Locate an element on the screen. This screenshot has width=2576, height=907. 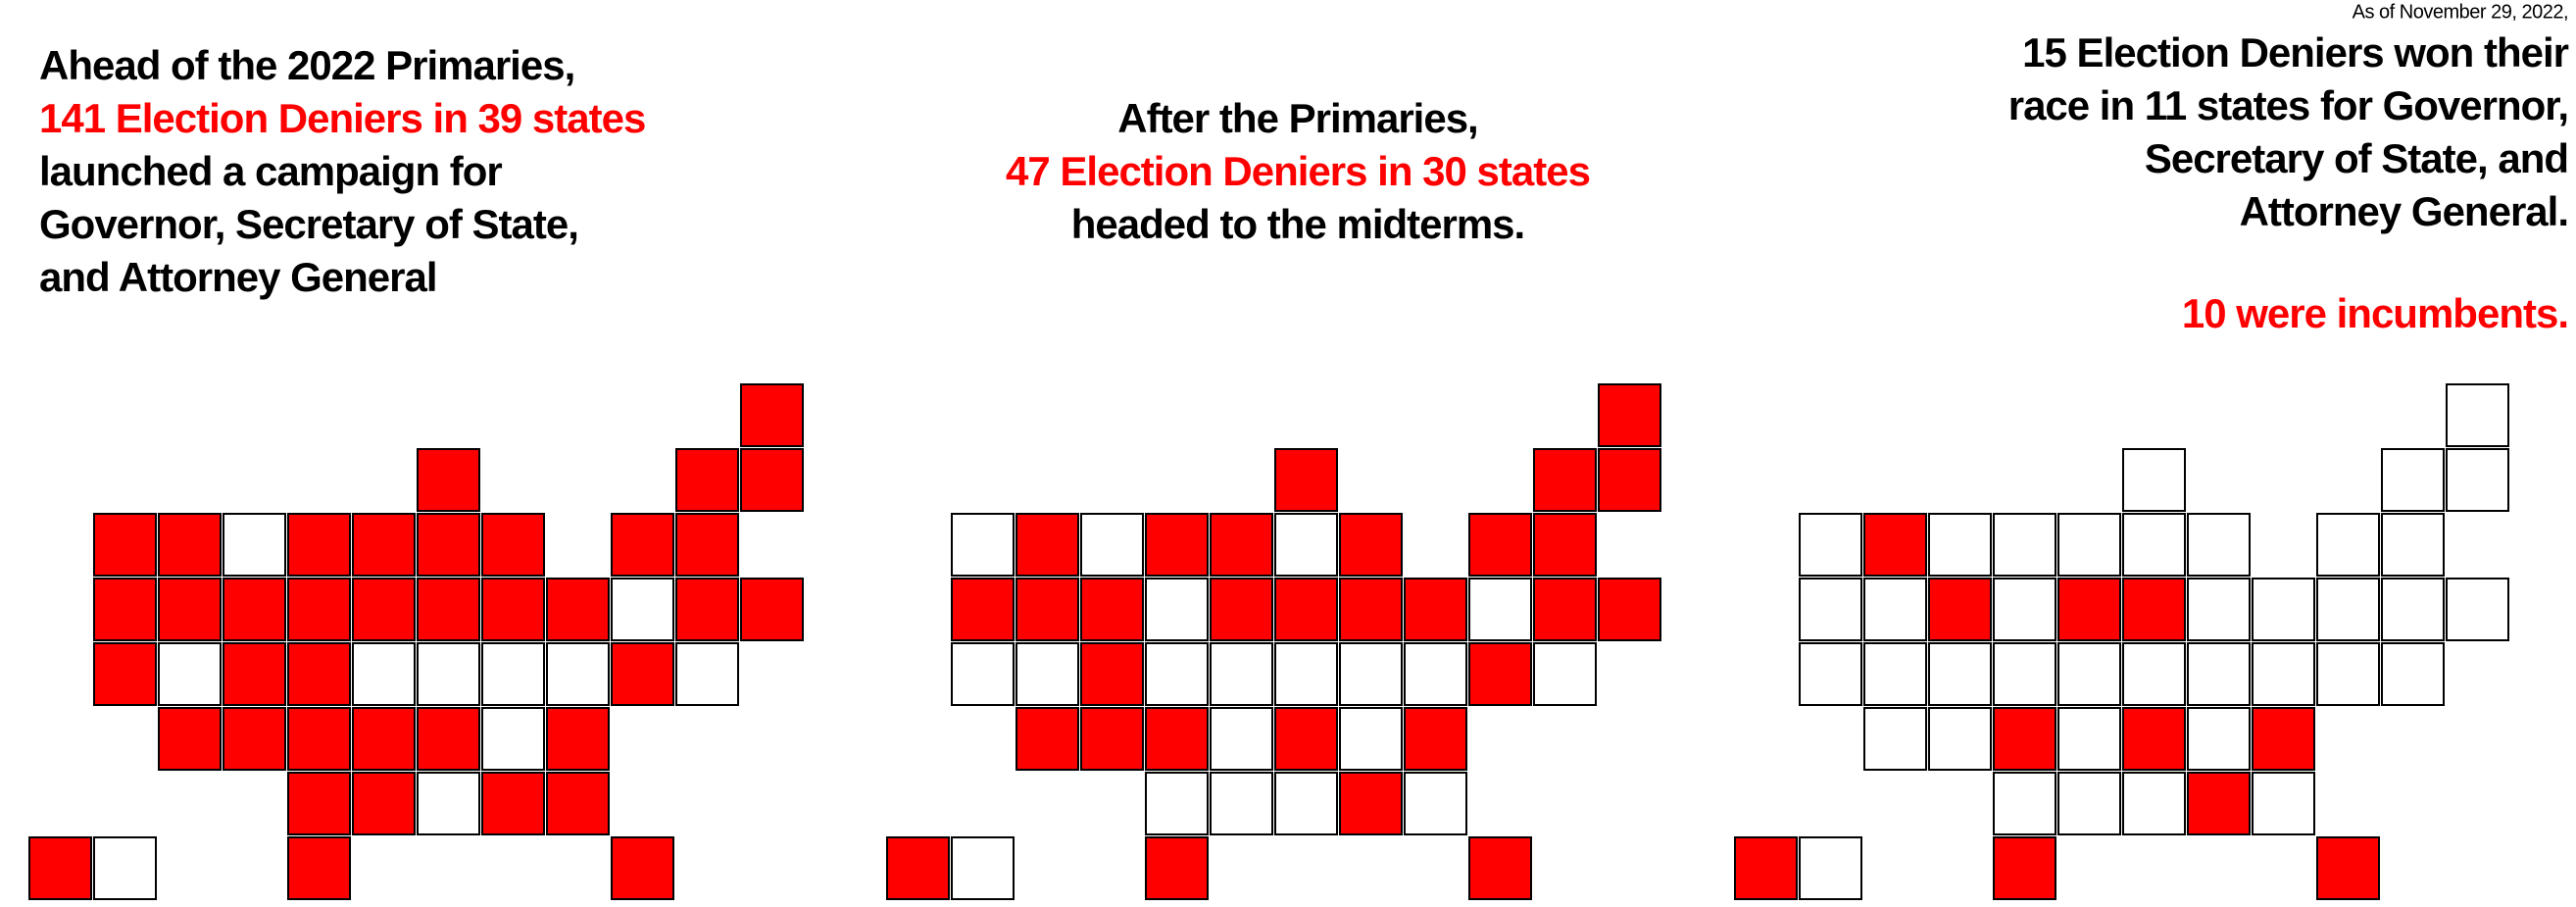
heading-line: Ahead of the 2022 Primaries, is located at coordinates (306, 65).